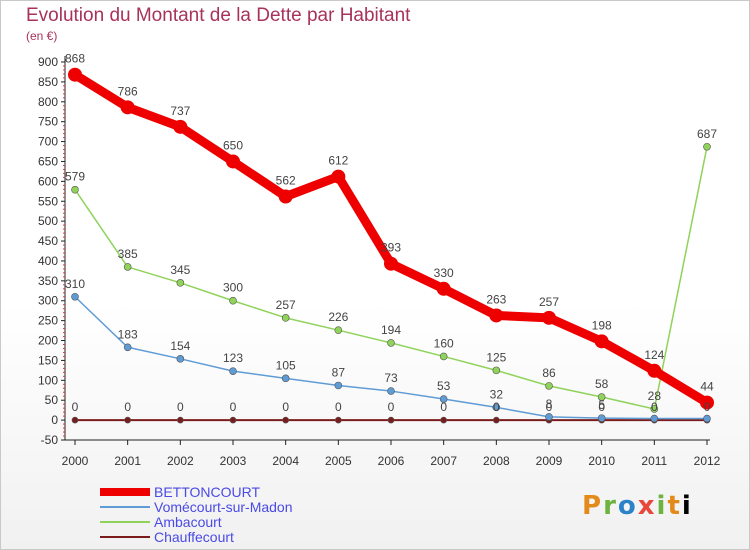 The width and height of the screenshot is (750, 550). I want to click on legend-item-ambacourt: Ambacourt, so click(196, 522).